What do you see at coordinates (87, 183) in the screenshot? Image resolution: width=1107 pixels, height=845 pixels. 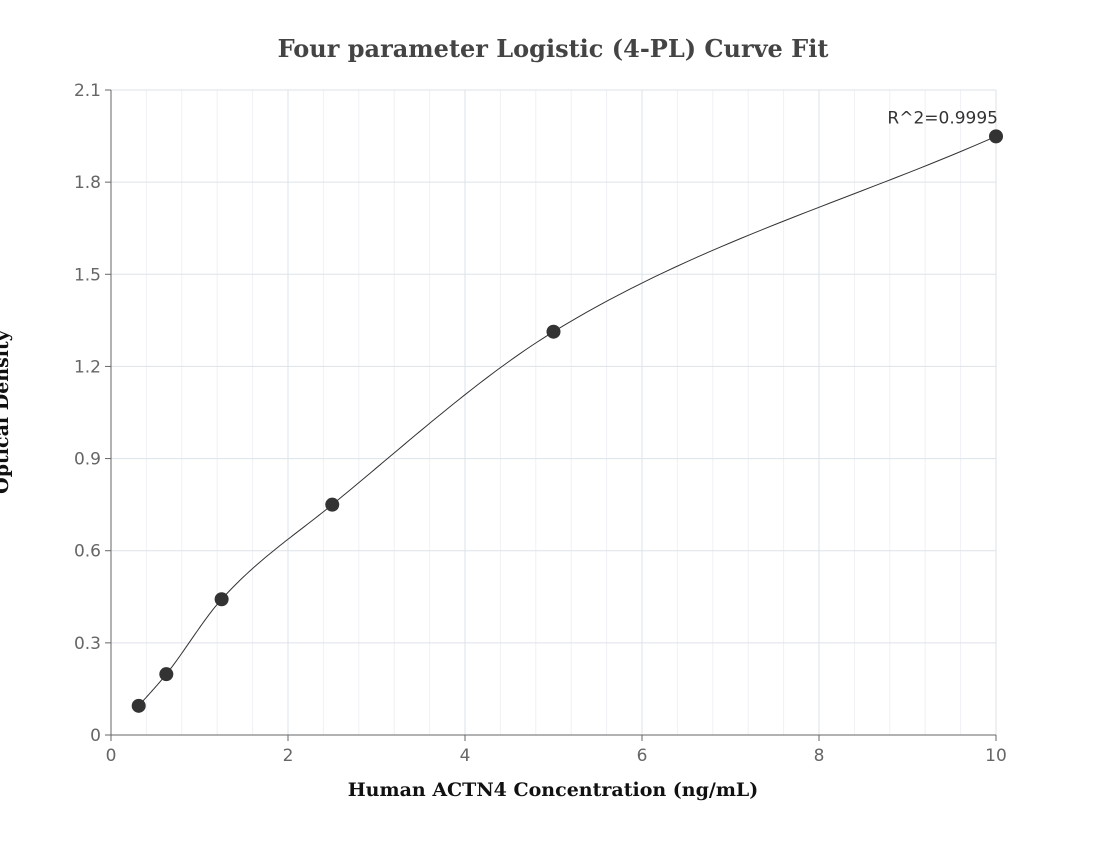 I see `y-tick-label: 1.8` at bounding box center [87, 183].